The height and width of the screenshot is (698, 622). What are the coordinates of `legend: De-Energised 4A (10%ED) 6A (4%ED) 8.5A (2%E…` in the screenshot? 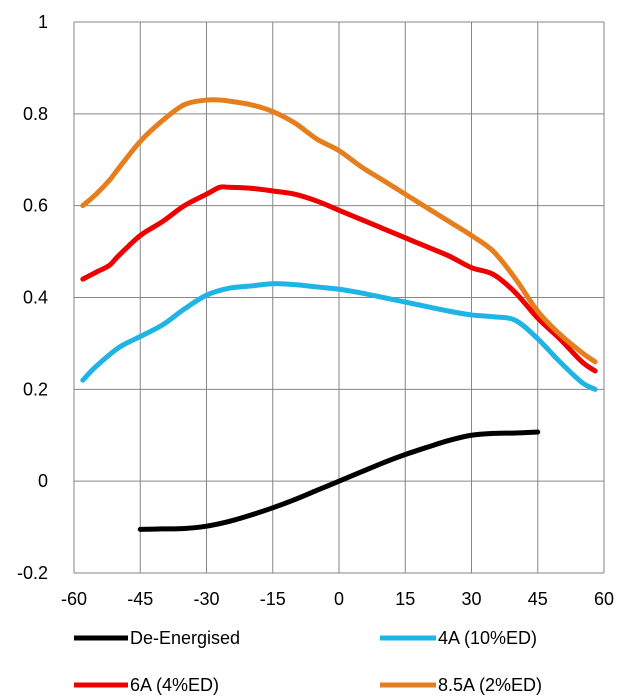 It's located at (308, 661).